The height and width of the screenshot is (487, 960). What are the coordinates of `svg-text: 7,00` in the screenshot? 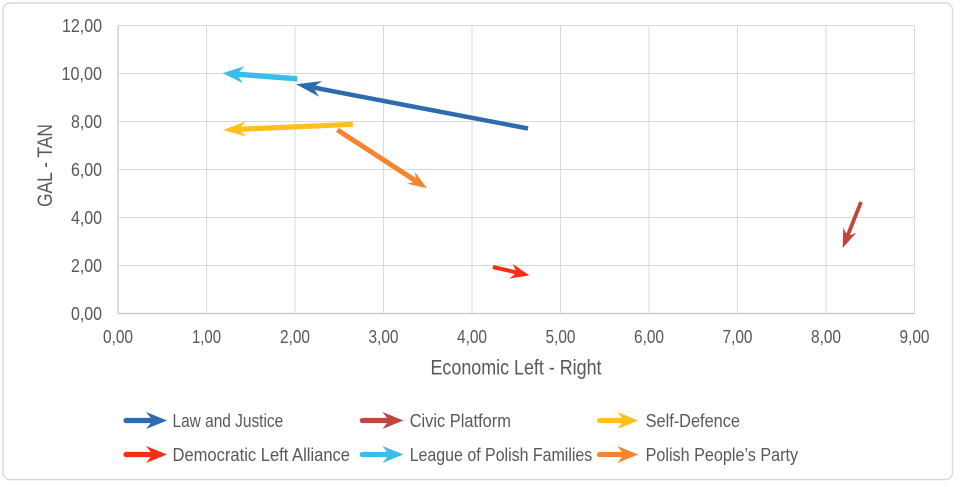 It's located at (738, 337).